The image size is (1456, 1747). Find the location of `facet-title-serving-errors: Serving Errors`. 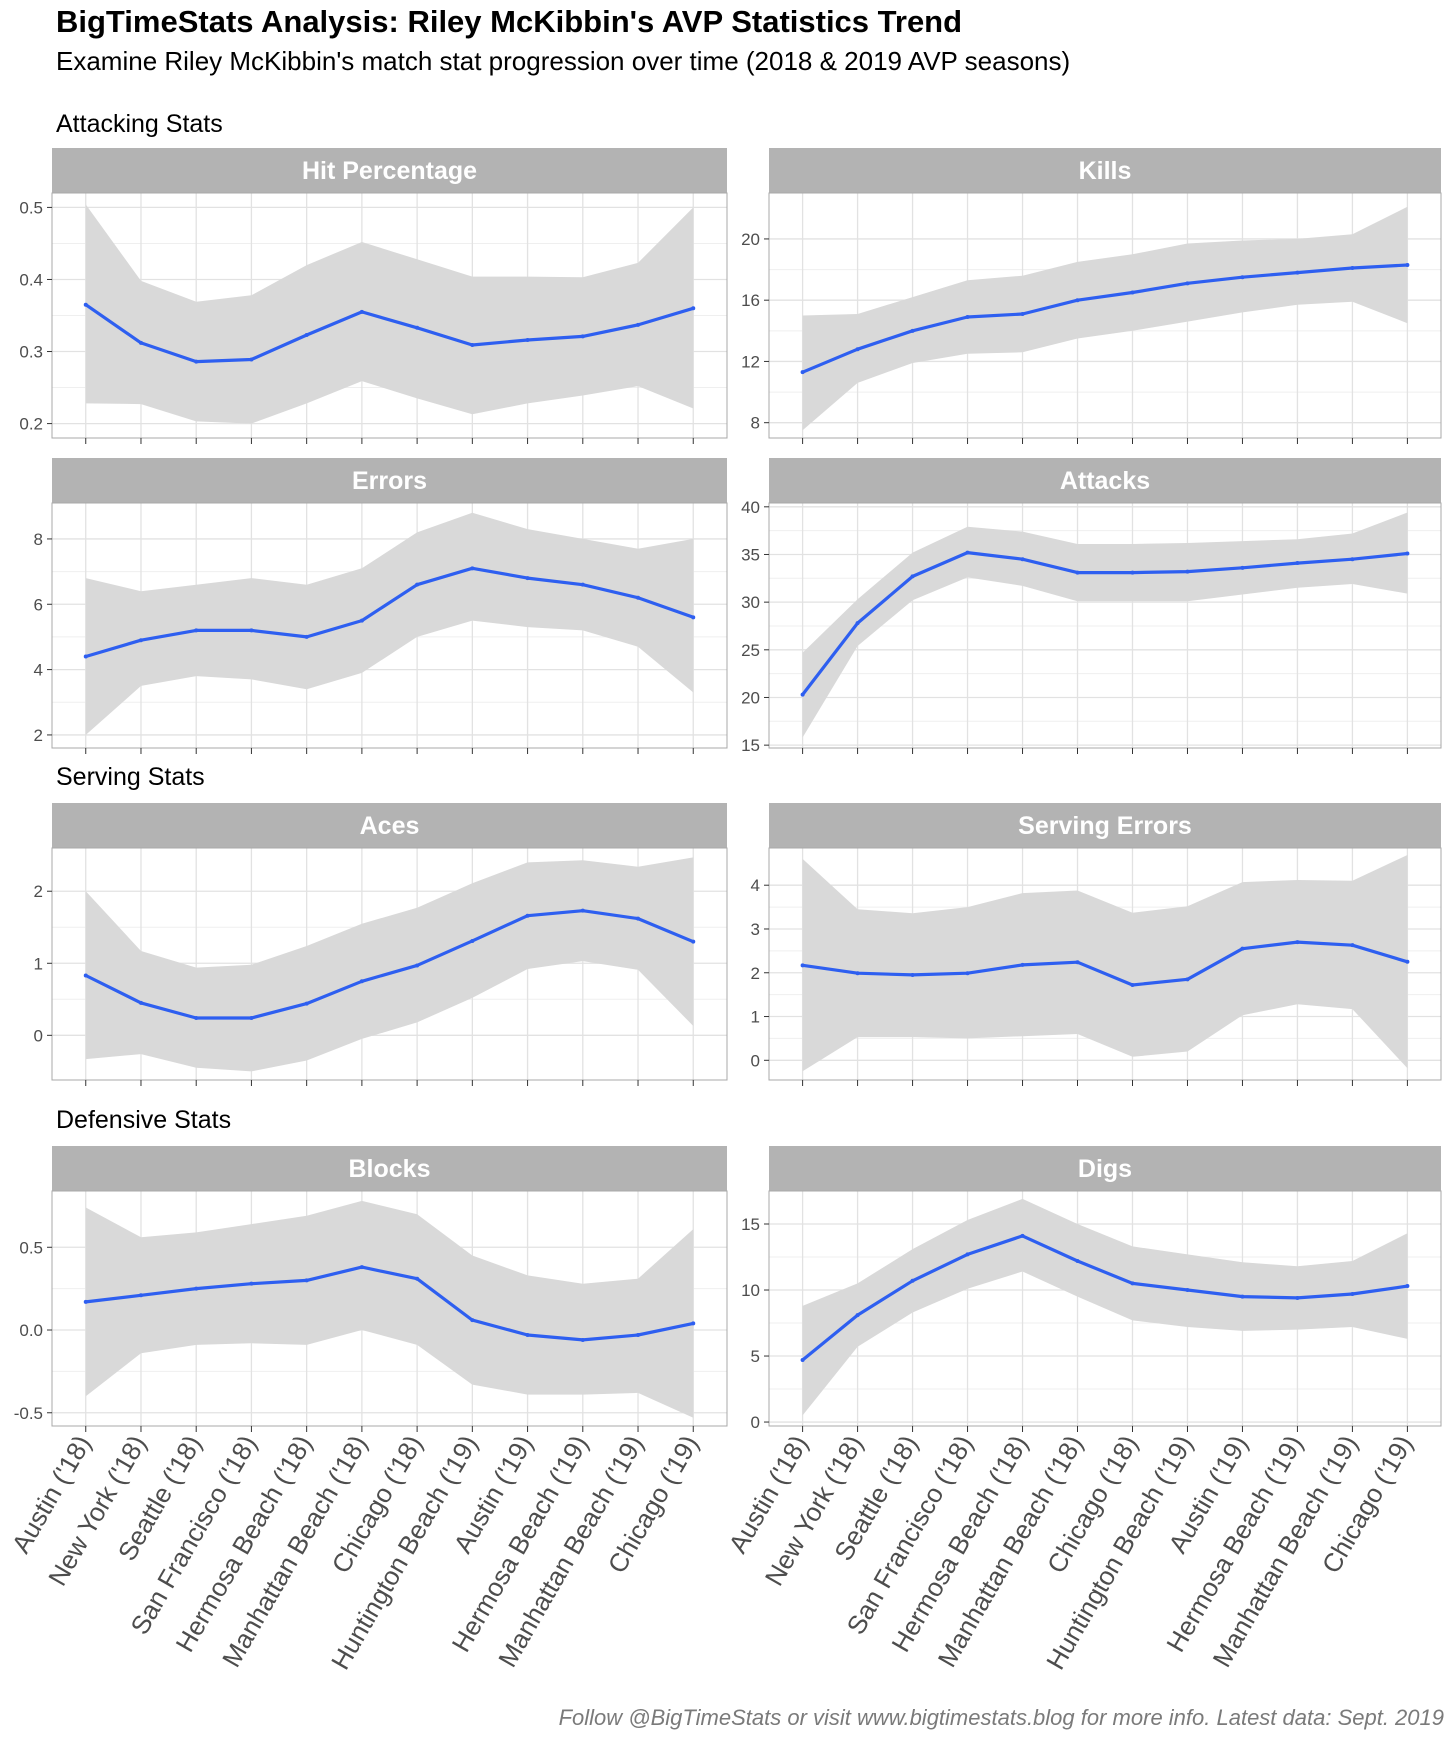

facet-title-serving-errors: Serving Errors is located at coordinates (1105, 826).